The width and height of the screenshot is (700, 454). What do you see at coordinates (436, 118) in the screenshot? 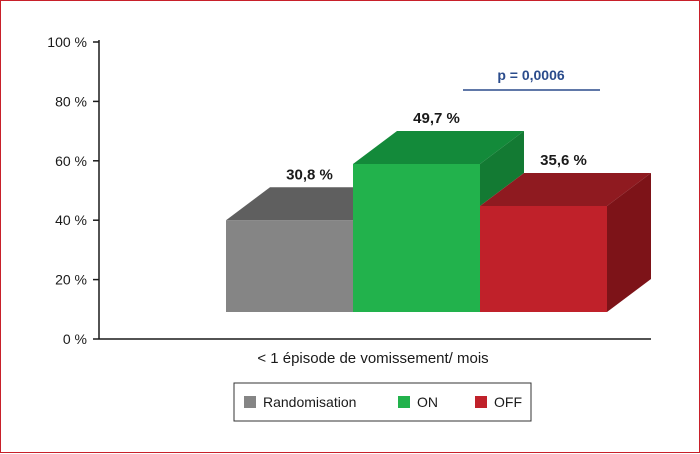
I see `data-label-on: 49,7 %` at bounding box center [436, 118].